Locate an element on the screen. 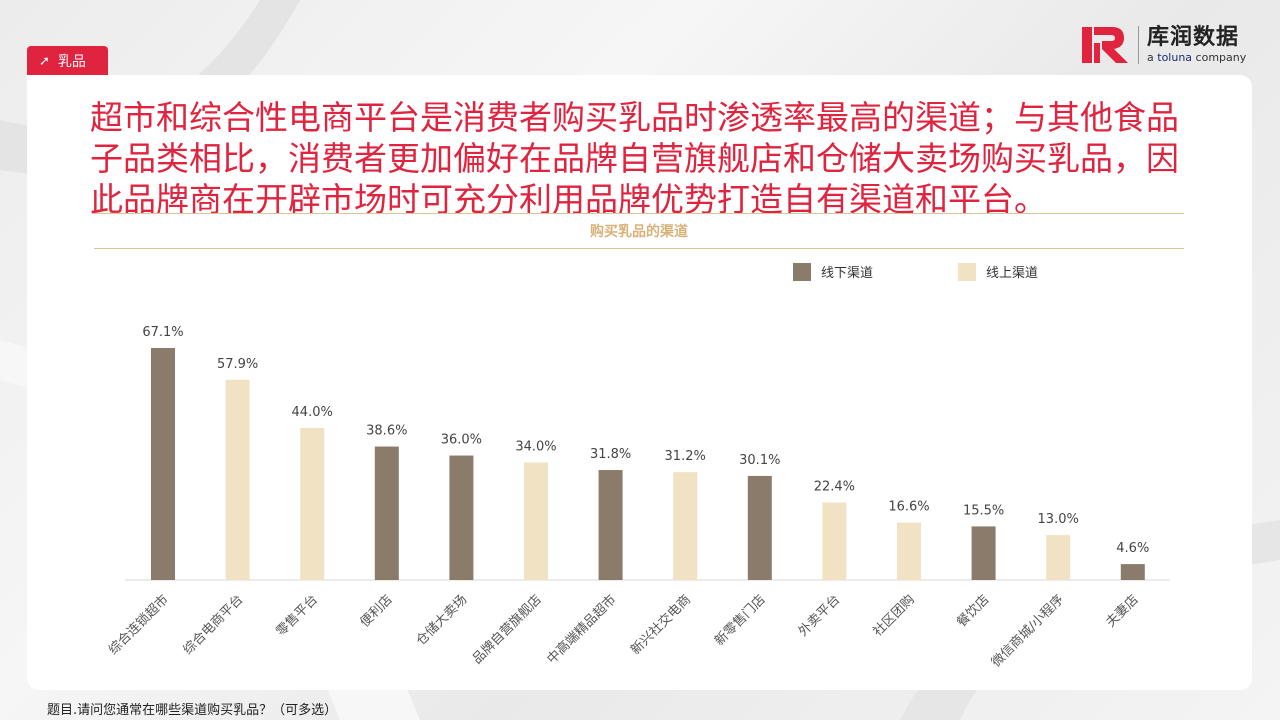 The image size is (1280, 720). x-tick-label-11: 社区团购 is located at coordinates (894, 616).